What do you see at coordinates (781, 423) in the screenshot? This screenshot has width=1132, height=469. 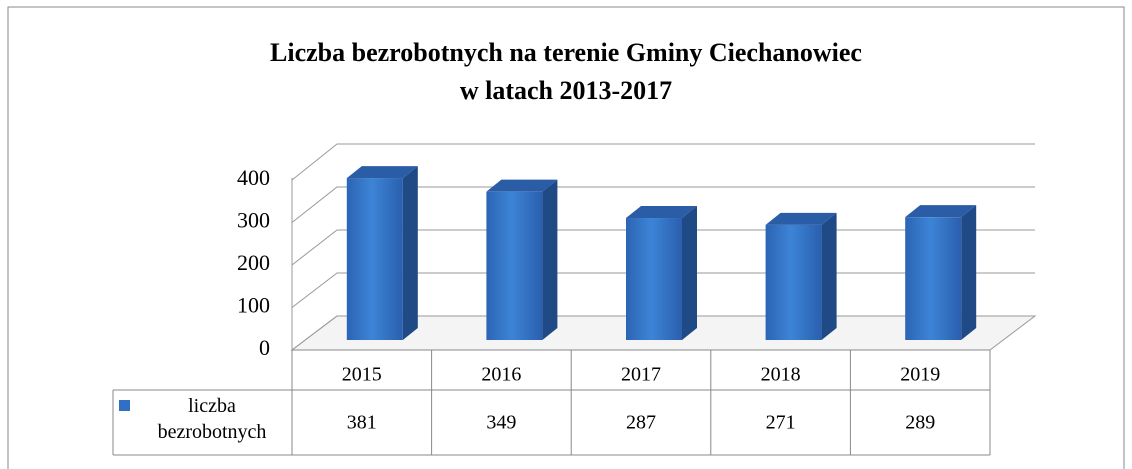 I see `data-label: 271` at bounding box center [781, 423].